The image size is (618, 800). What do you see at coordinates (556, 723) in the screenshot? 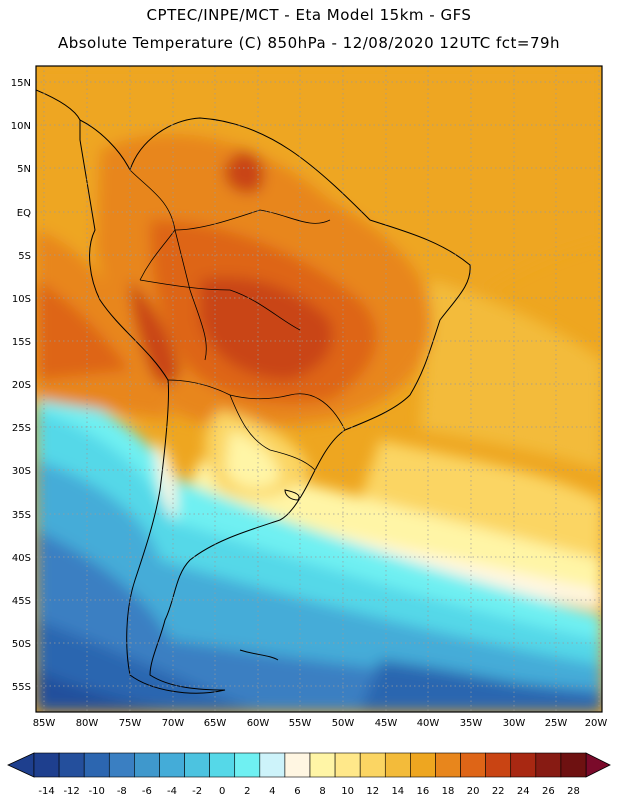
I see `lon-label: 25W` at bounding box center [556, 723].